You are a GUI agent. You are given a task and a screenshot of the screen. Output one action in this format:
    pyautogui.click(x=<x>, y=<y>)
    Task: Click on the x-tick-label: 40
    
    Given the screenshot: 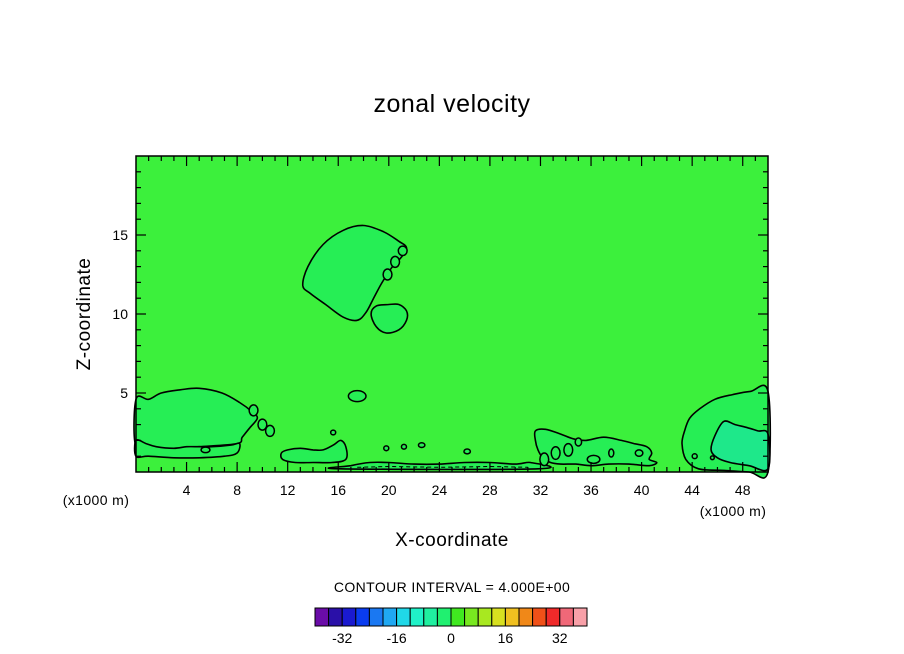 What is the action you would take?
    pyautogui.click(x=642, y=490)
    